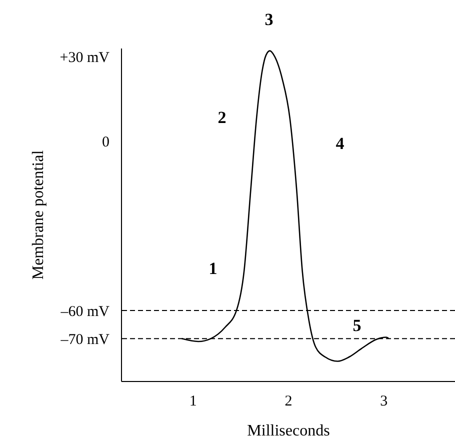 The width and height of the screenshot is (455, 440). Describe the element at coordinates (384, 402) in the screenshot. I see `x-tick-label: 3` at that location.